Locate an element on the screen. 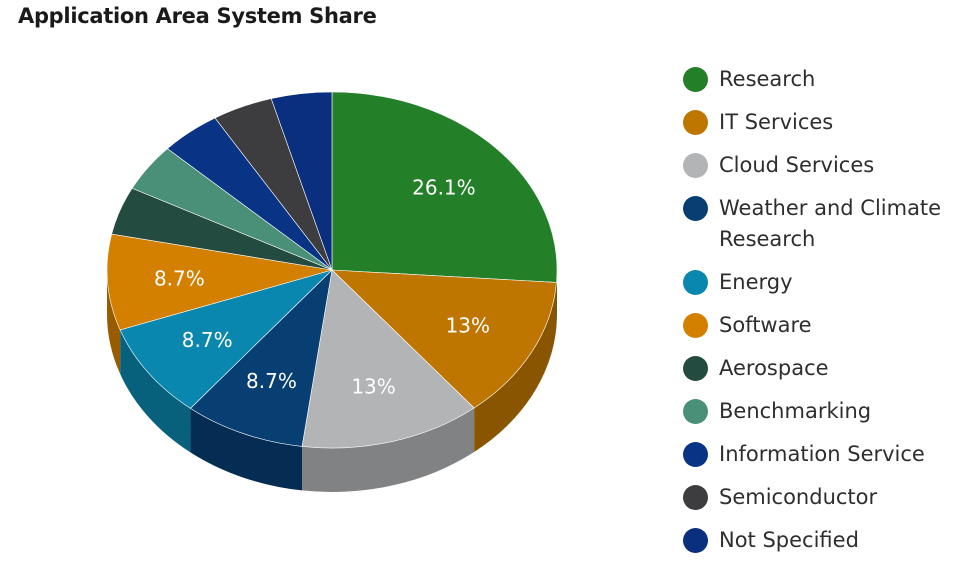 The image size is (964, 568). legend-label: Information Service is located at coordinates (822, 454).